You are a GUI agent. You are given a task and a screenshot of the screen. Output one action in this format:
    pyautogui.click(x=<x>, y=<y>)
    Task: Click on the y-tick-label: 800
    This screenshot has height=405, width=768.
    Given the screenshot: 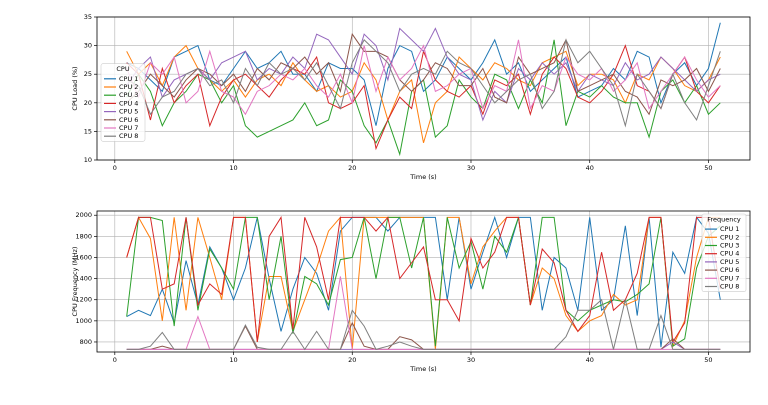 What is the action you would take?
    pyautogui.click(x=86, y=342)
    